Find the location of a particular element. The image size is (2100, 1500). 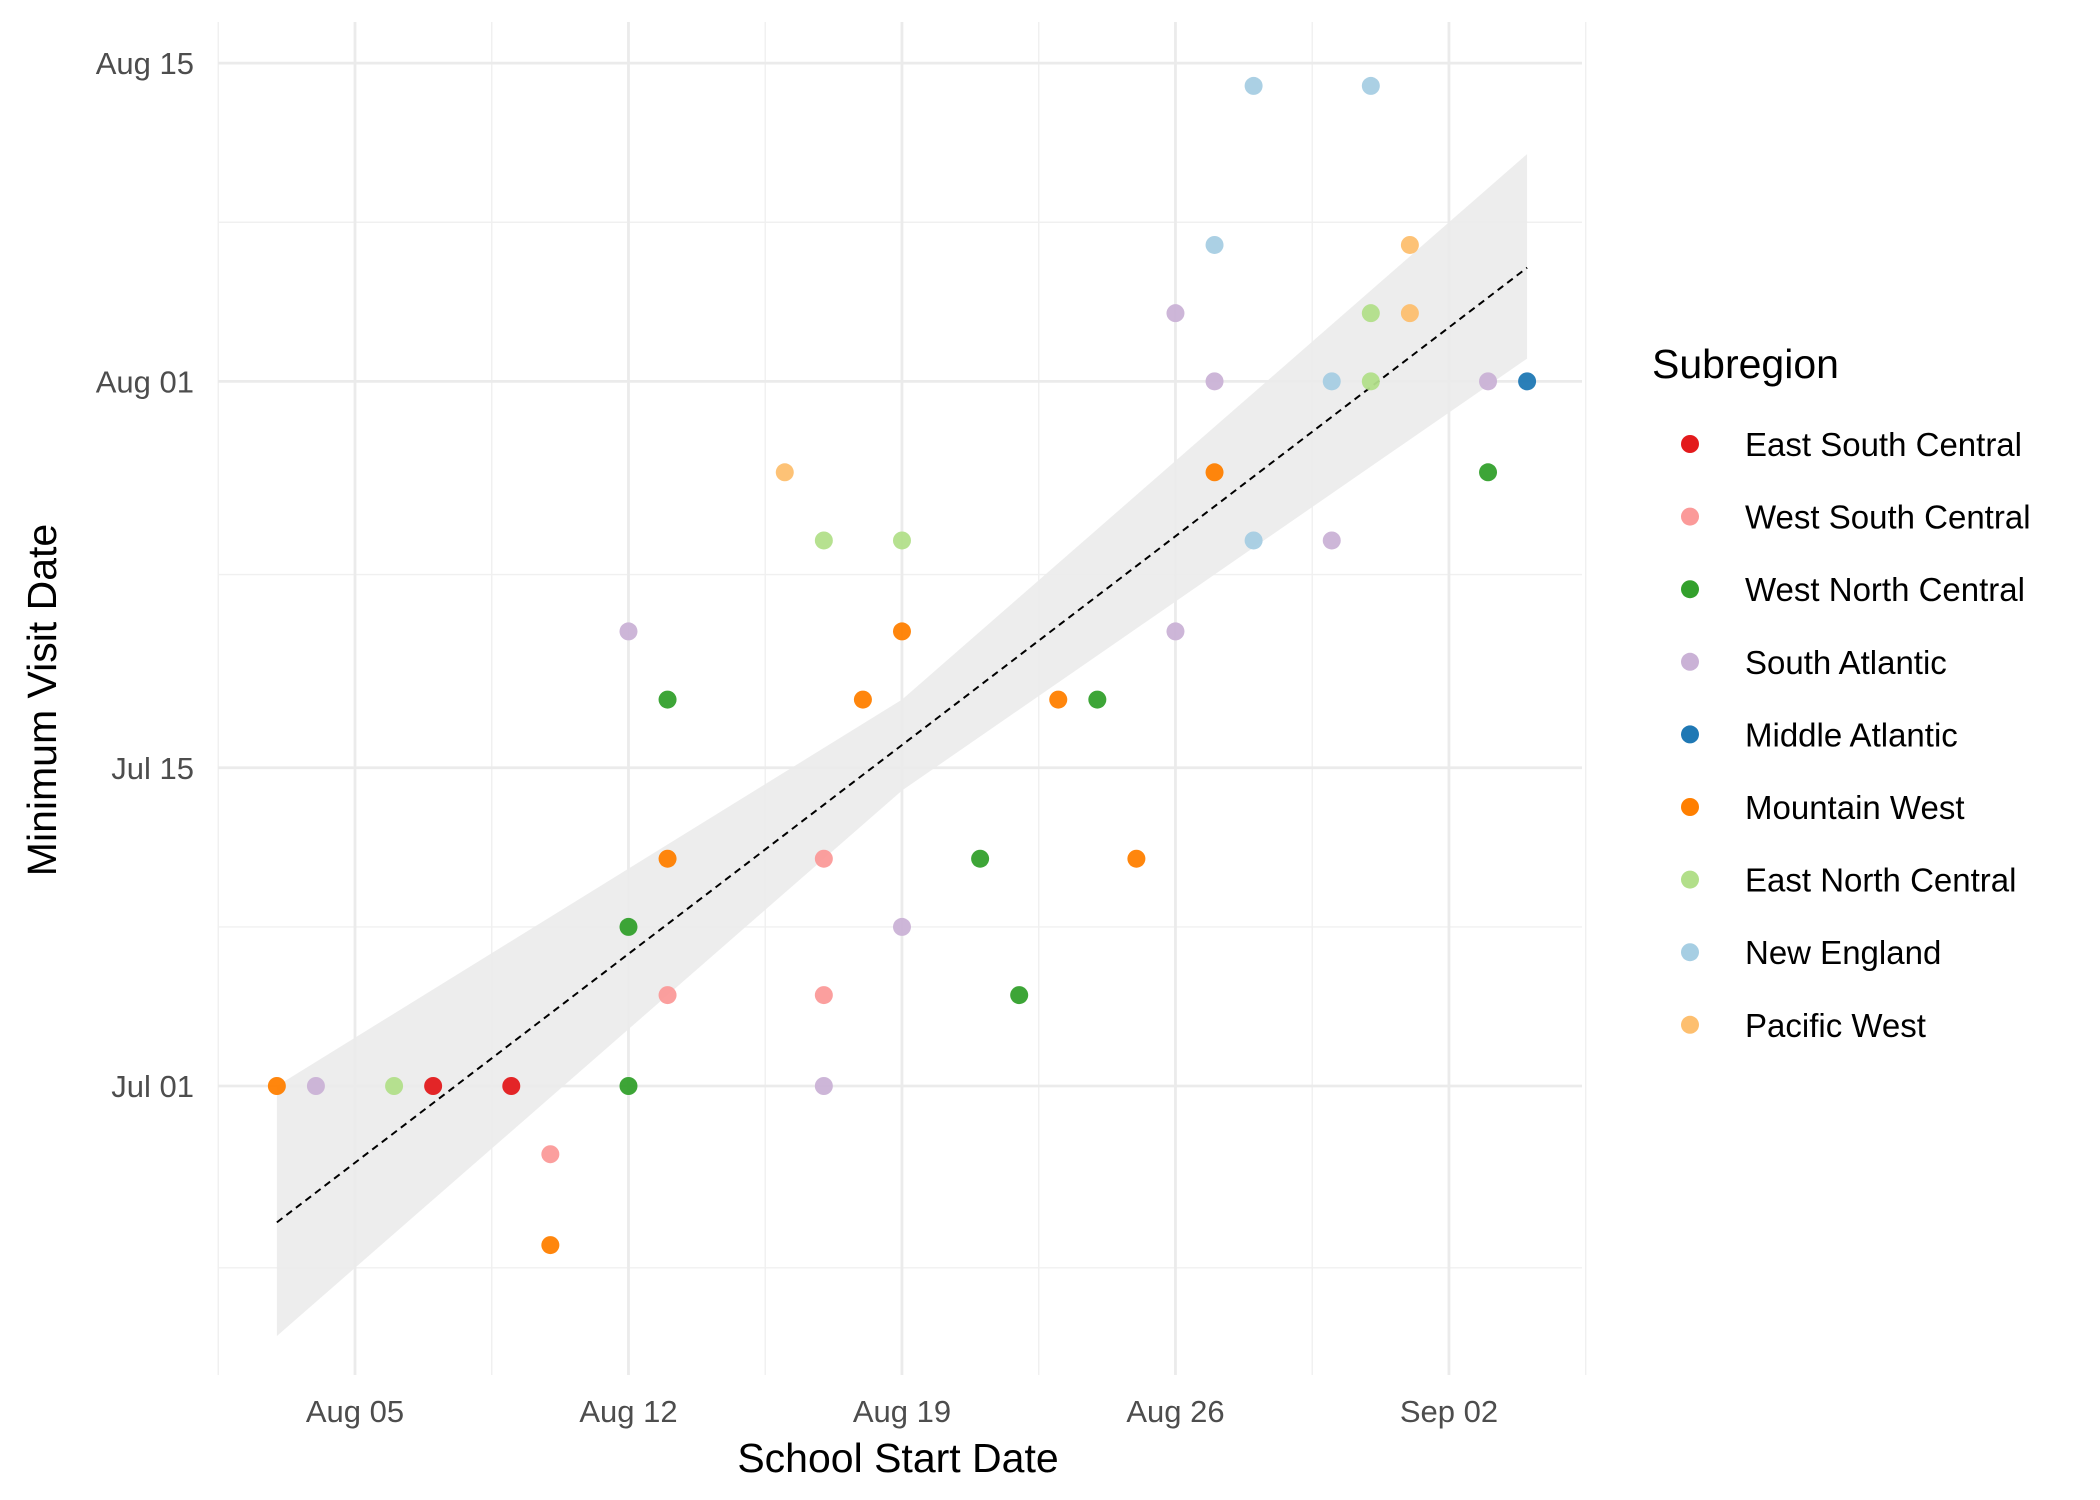

y-tick-label: Jul 01 is located at coordinates (152, 1086).